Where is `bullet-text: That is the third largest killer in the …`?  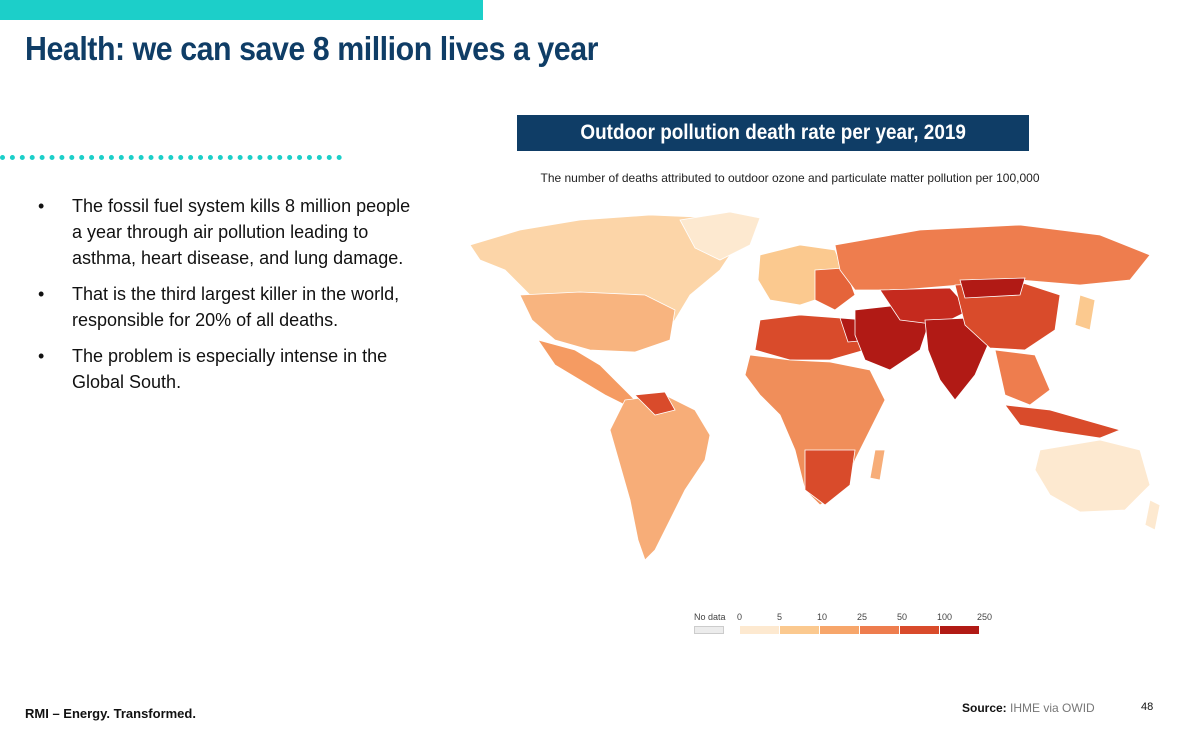
bullet-text: That is the third largest killer in the … is located at coordinates (236, 307).